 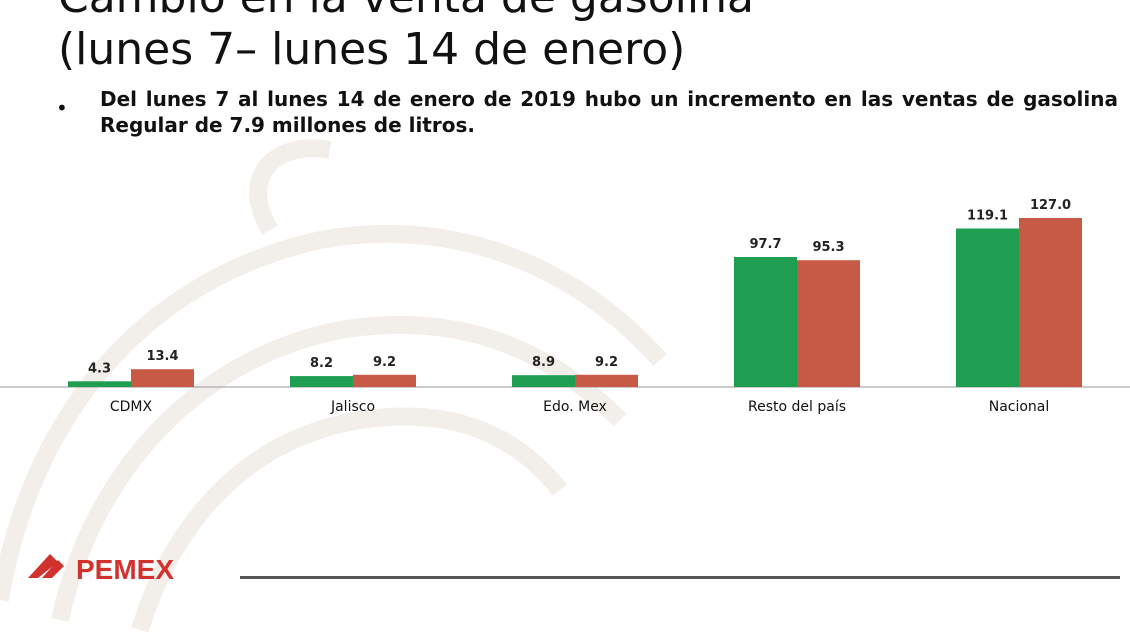 What do you see at coordinates (99, 368) in the screenshot?
I see `data-label-1-0: 4.3` at bounding box center [99, 368].